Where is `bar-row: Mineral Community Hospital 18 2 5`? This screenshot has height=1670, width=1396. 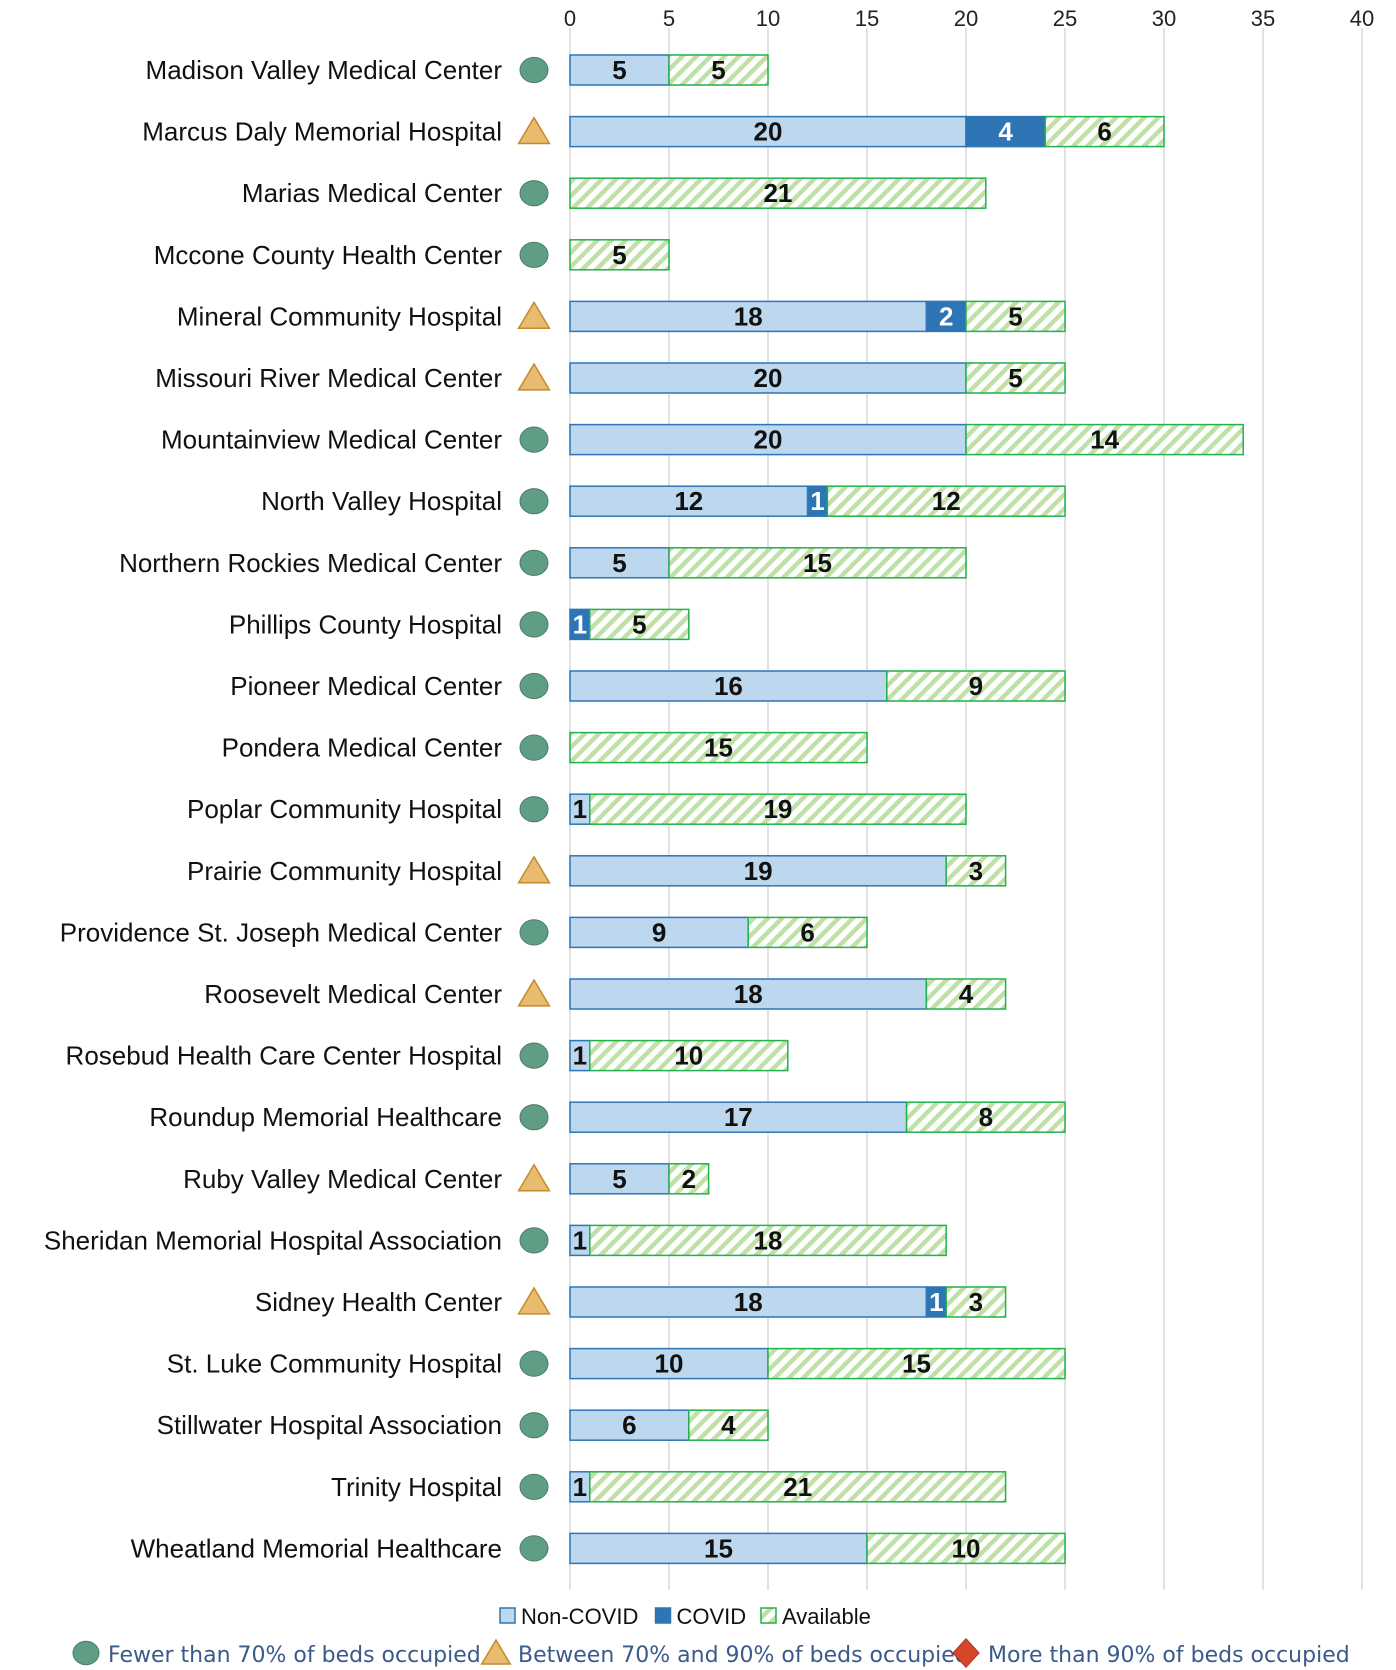
bar-row: Mineral Community Hospital 18 2 5 is located at coordinates (621, 316).